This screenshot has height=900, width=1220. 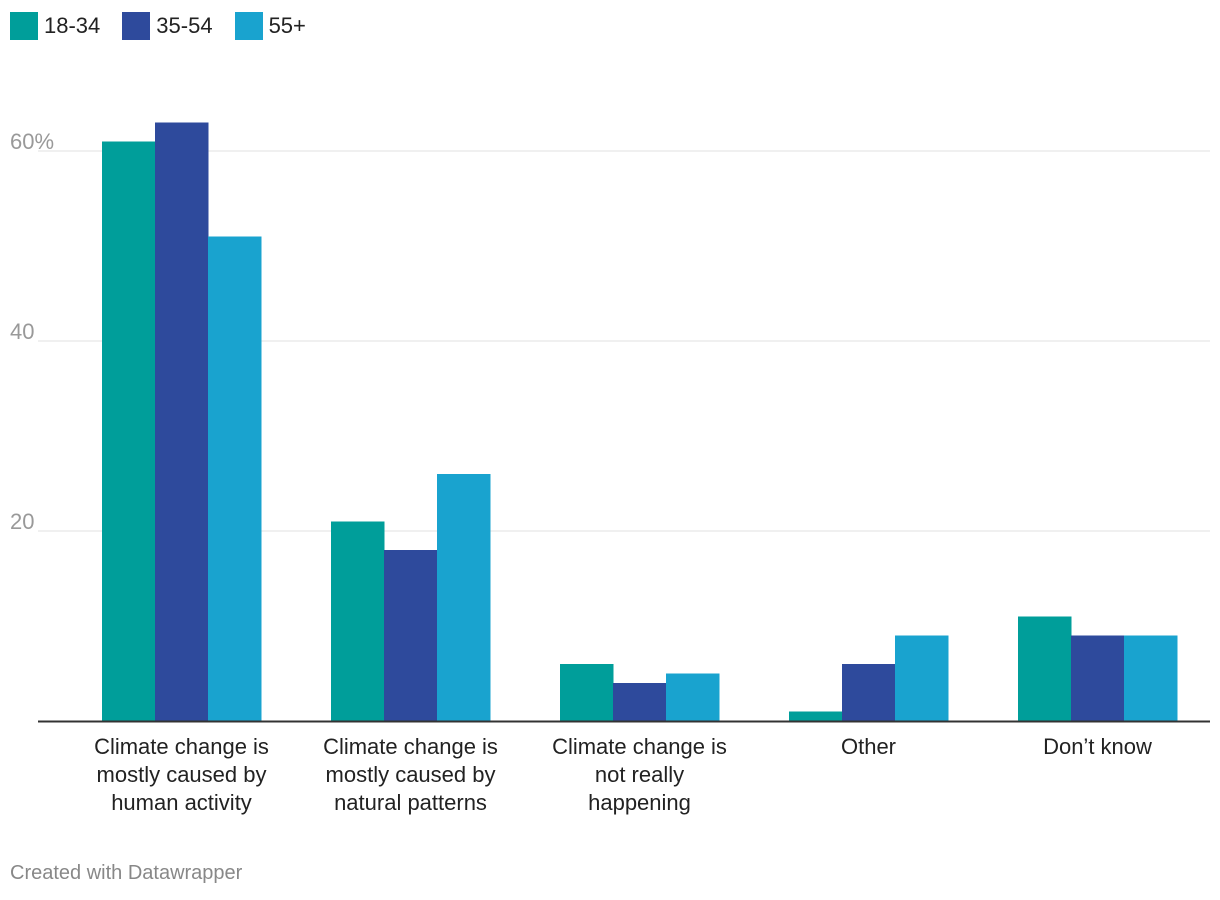 I want to click on legend-item-35-54: 35-54, so click(x=167, y=26).